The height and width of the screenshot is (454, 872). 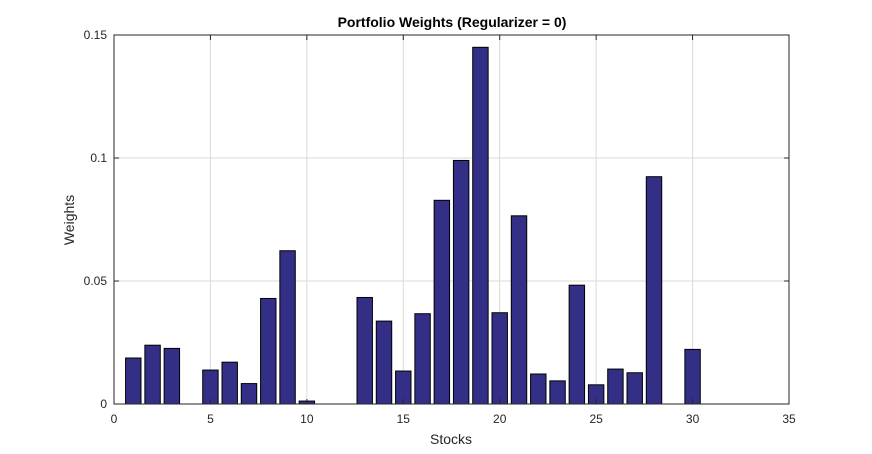 What do you see at coordinates (452, 22) in the screenshot?
I see `chart-title: Portfolio Weights (Regularizer = 0)` at bounding box center [452, 22].